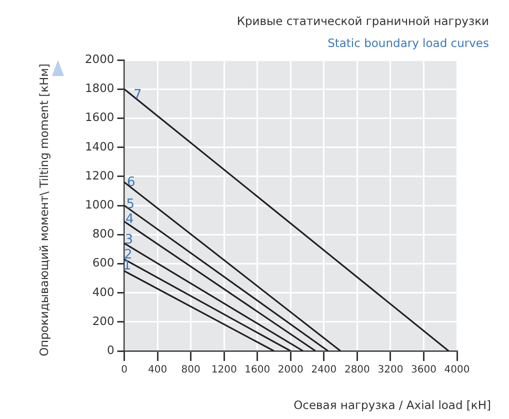  Describe the element at coordinates (99, 59) in the screenshot. I see `y-tick-label: 2000` at that location.